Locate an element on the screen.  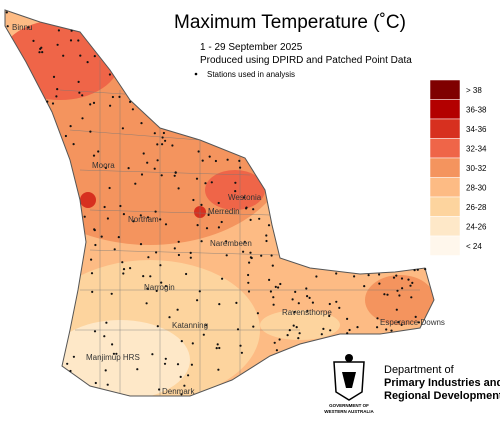
place-label: Narembeen is located at coordinates (231, 243).